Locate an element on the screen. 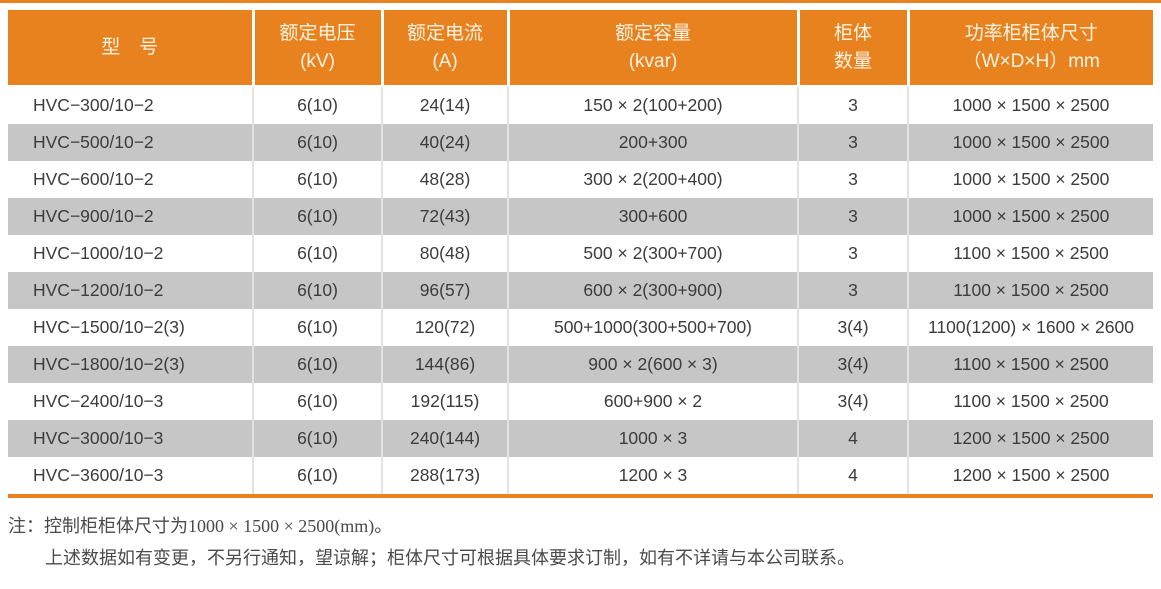  column-header-line1: 额定容量 is located at coordinates (652, 33).